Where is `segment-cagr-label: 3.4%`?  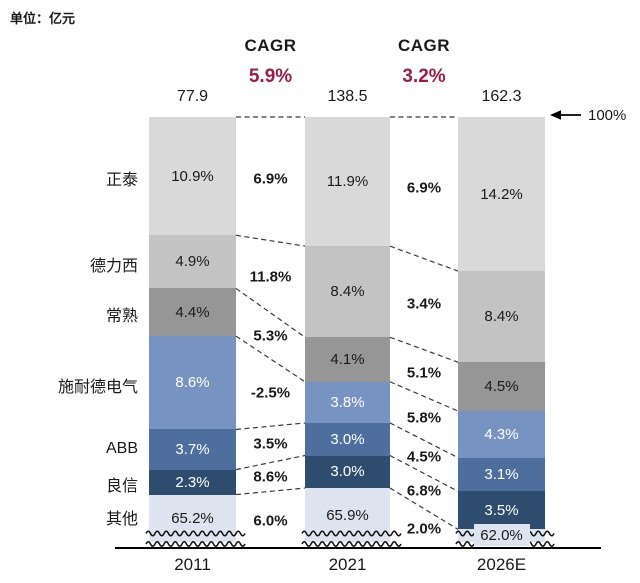
segment-cagr-label: 3.4% is located at coordinates (424, 304).